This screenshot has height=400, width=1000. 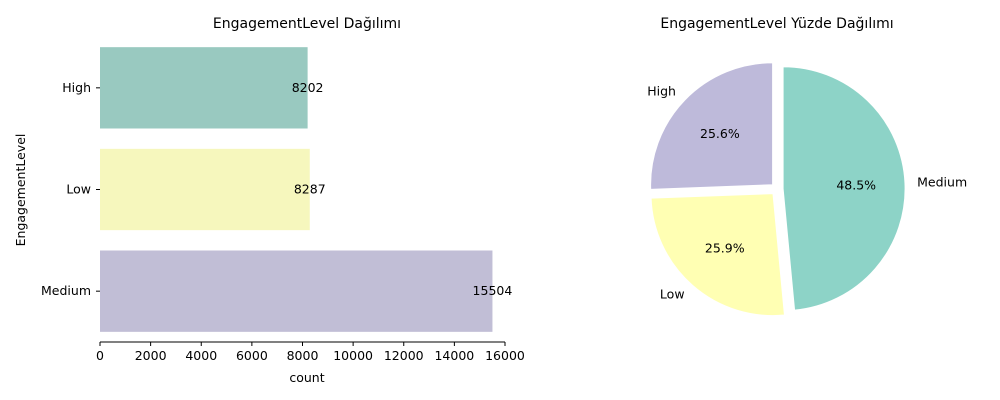 I want to click on y-tick-label-high: High, so click(x=76, y=87).